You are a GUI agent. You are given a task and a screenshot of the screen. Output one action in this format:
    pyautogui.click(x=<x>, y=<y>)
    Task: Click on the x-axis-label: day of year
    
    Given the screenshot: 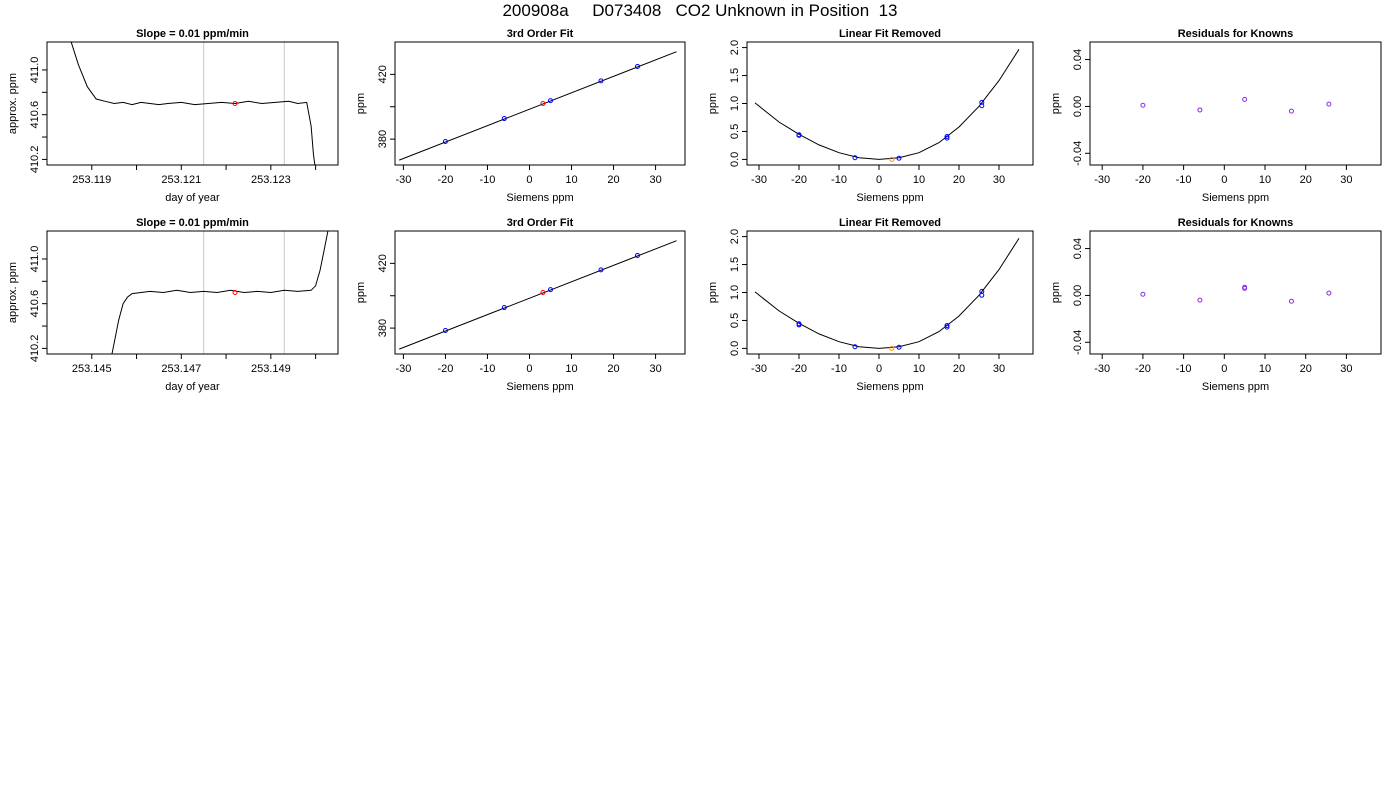 What is the action you would take?
    pyautogui.click(x=192, y=387)
    